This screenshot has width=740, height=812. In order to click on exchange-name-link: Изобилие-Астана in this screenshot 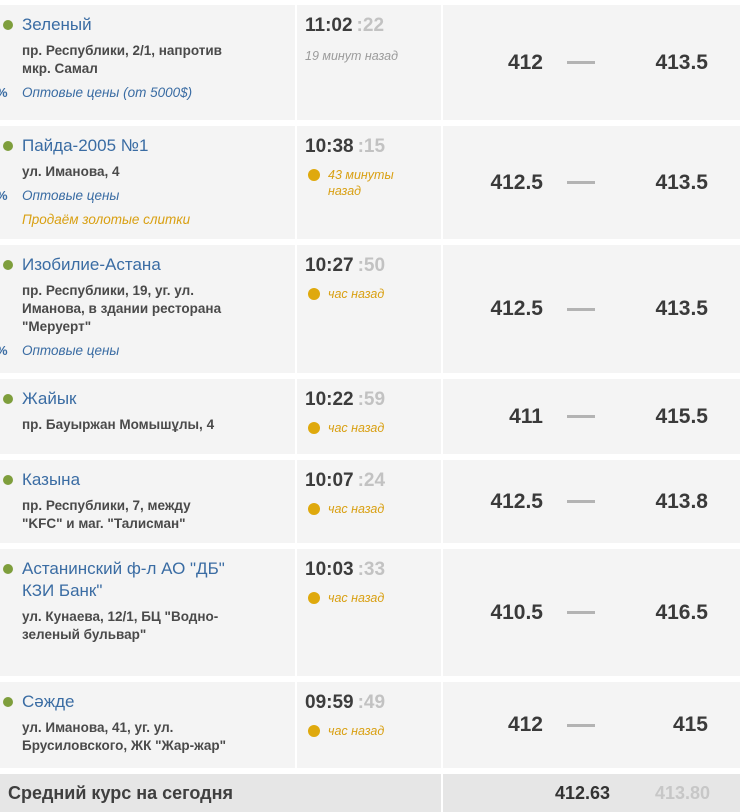, I will do `click(91, 264)`.